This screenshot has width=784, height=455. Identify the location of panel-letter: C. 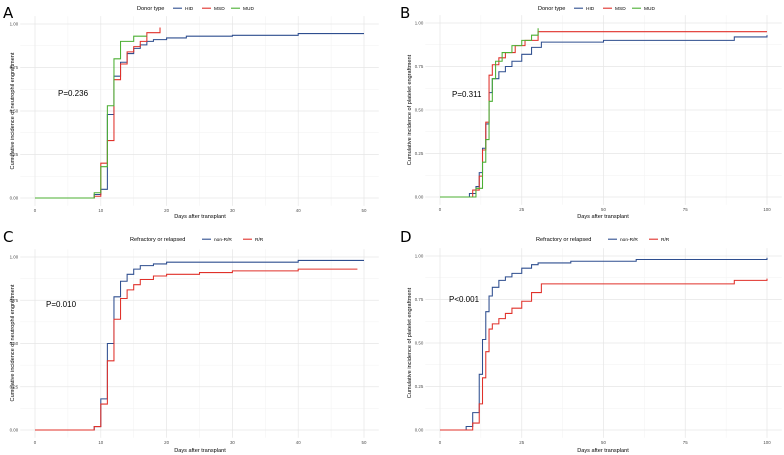
(8, 237).